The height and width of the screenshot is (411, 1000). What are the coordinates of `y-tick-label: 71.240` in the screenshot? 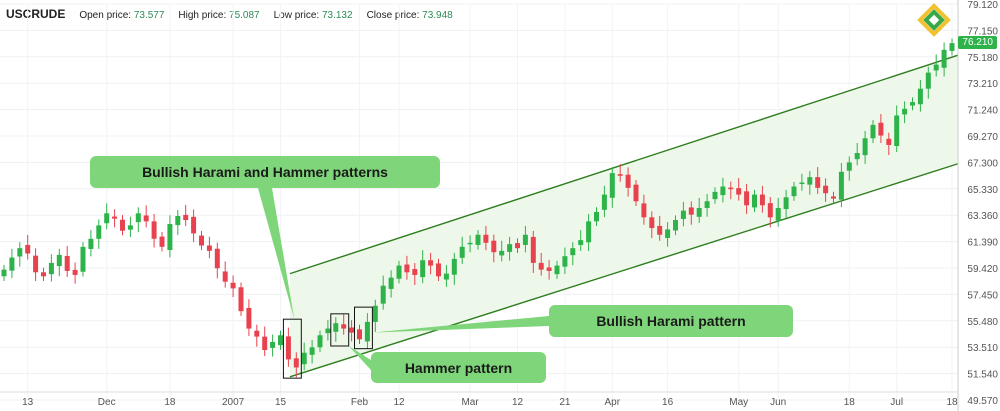 It's located at (982, 111).